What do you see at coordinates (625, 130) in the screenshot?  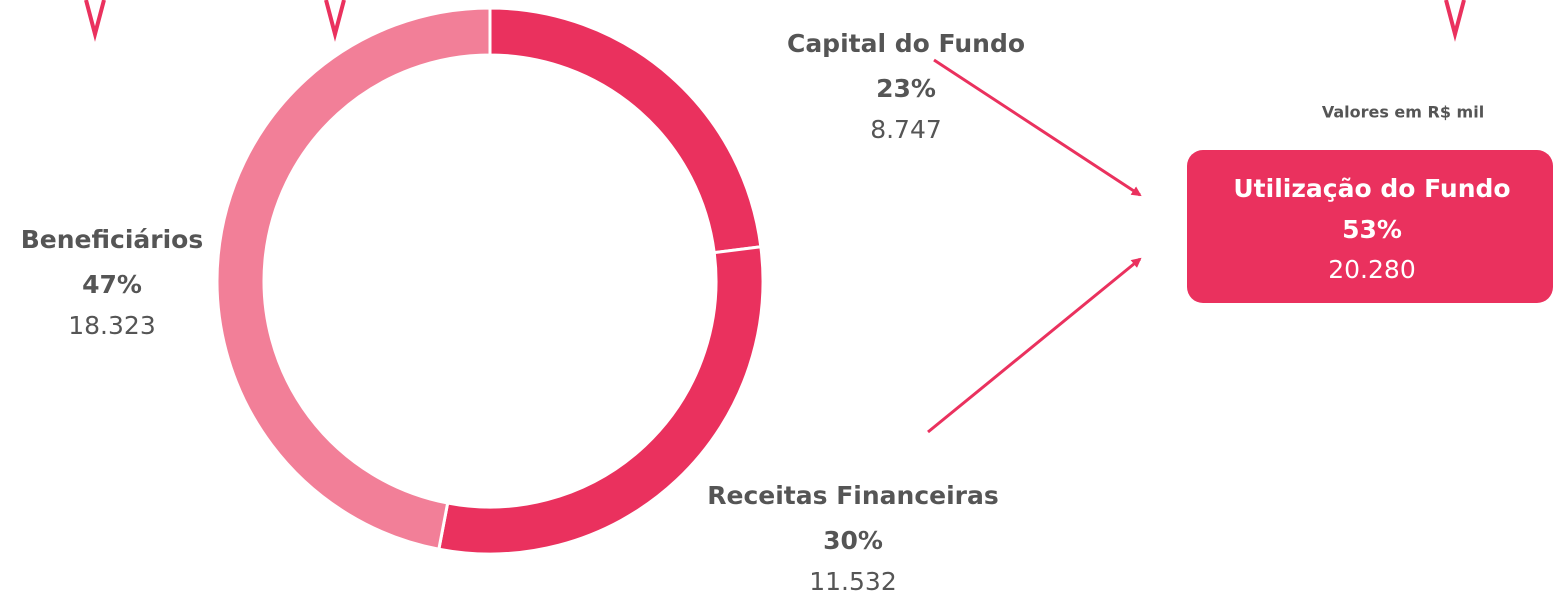 I see `donut-segment` at bounding box center [625, 130].